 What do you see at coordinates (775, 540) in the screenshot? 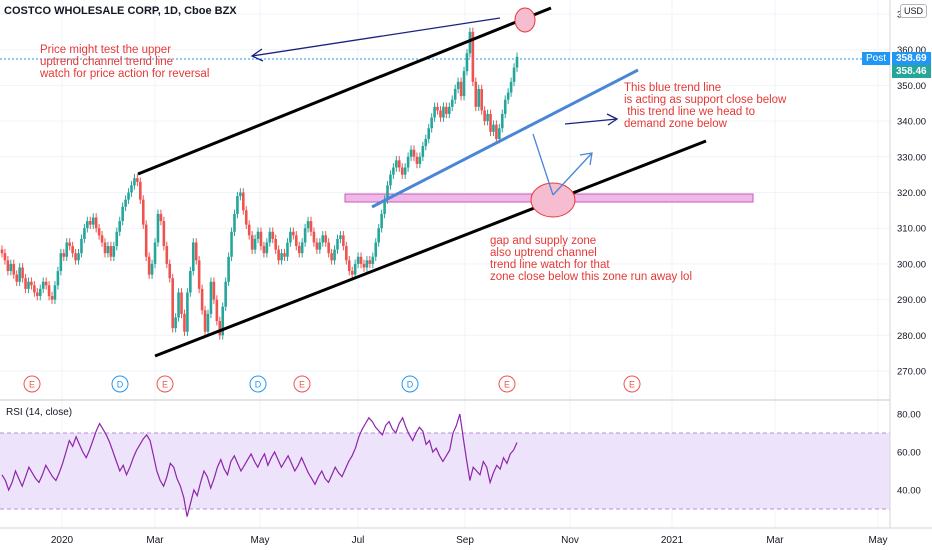
I see `time-tick-label: Mar` at bounding box center [775, 540].